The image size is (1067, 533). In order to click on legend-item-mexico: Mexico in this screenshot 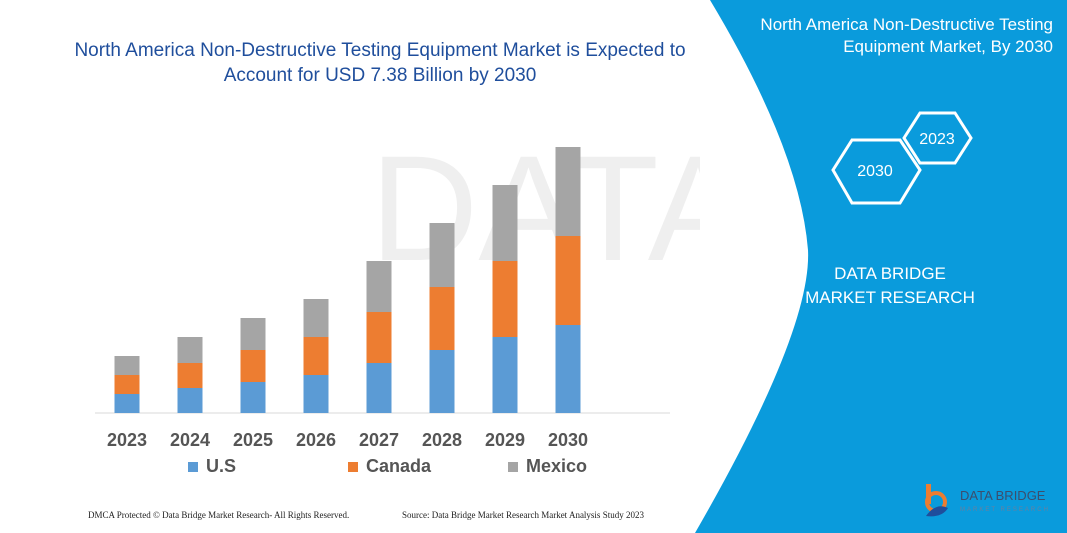, I will do `click(588, 466)`.